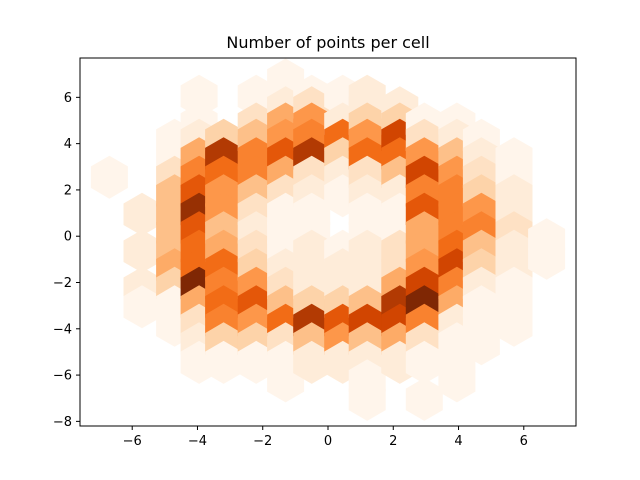 This screenshot has width=640, height=480. I want to click on y-tick-label: −2, so click(62, 283).